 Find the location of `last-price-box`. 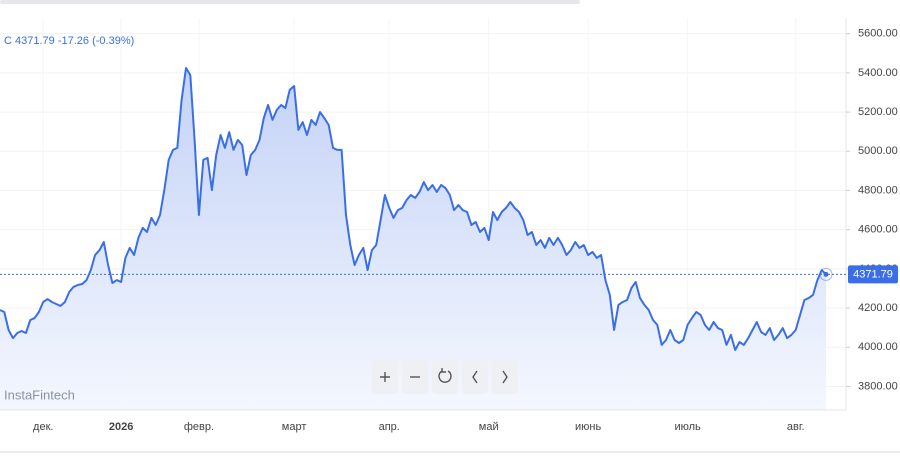

last-price-box is located at coordinates (873, 274).